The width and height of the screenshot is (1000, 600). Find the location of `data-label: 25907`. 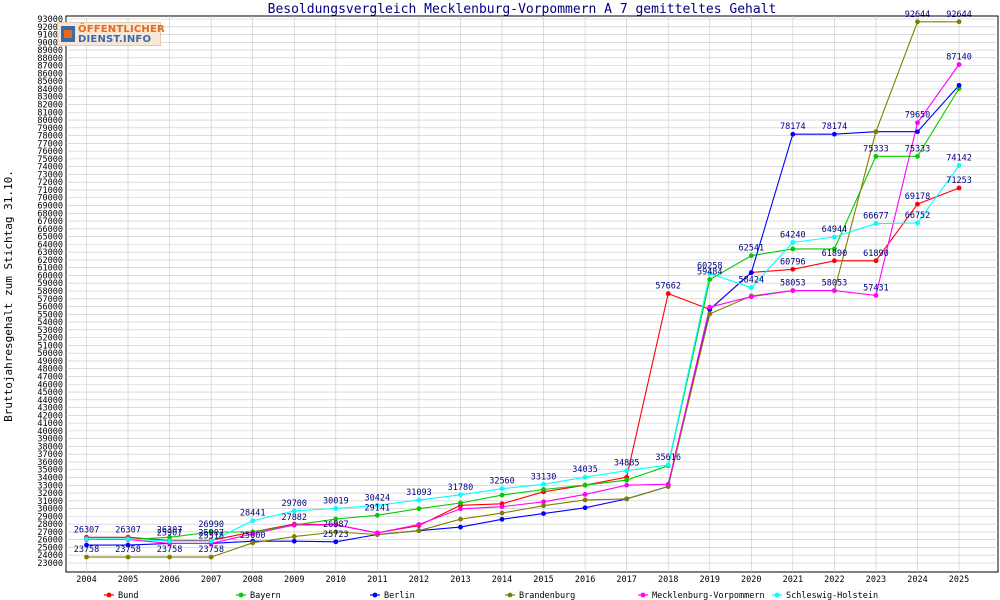

data-label: 25907 is located at coordinates (211, 533).